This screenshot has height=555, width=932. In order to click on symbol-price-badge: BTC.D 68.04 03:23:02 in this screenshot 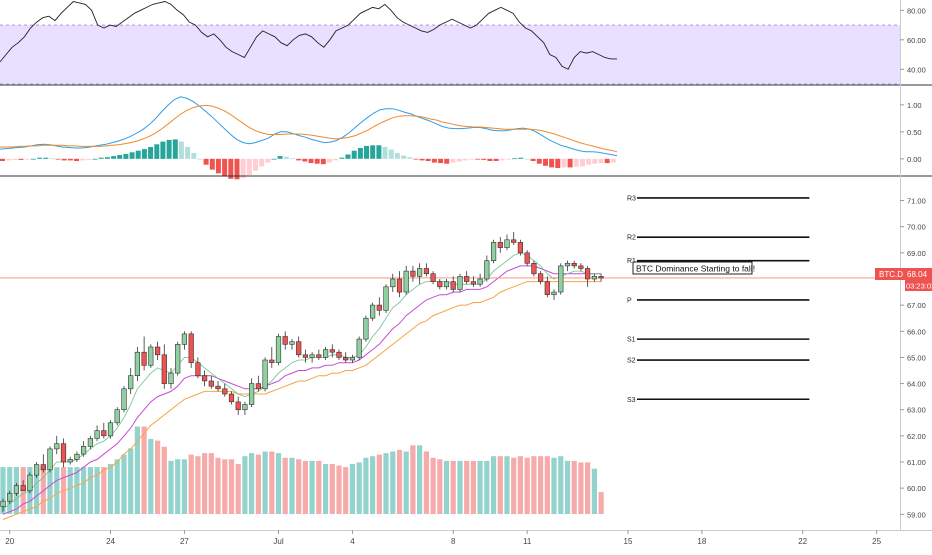, I will do `click(903, 279)`.